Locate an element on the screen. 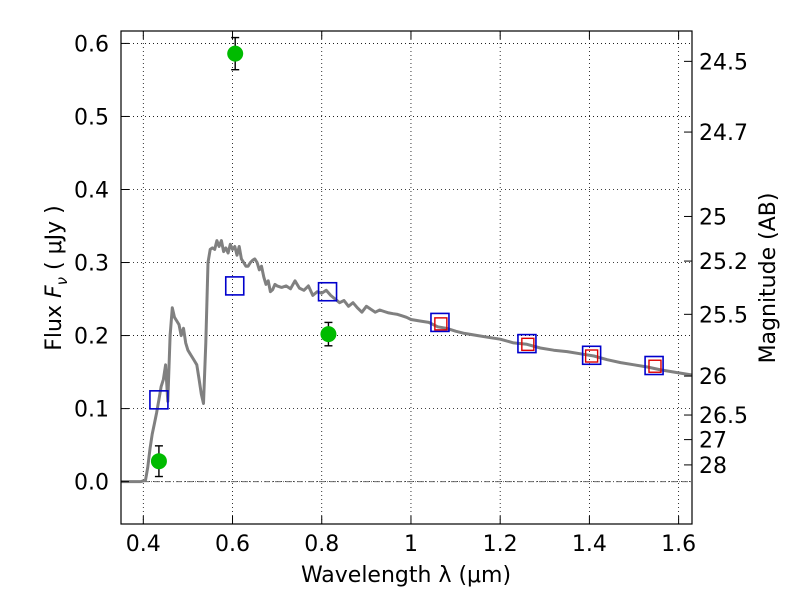 The width and height of the screenshot is (800, 600). magnitude-tick-label: 24.7 is located at coordinates (723, 133).